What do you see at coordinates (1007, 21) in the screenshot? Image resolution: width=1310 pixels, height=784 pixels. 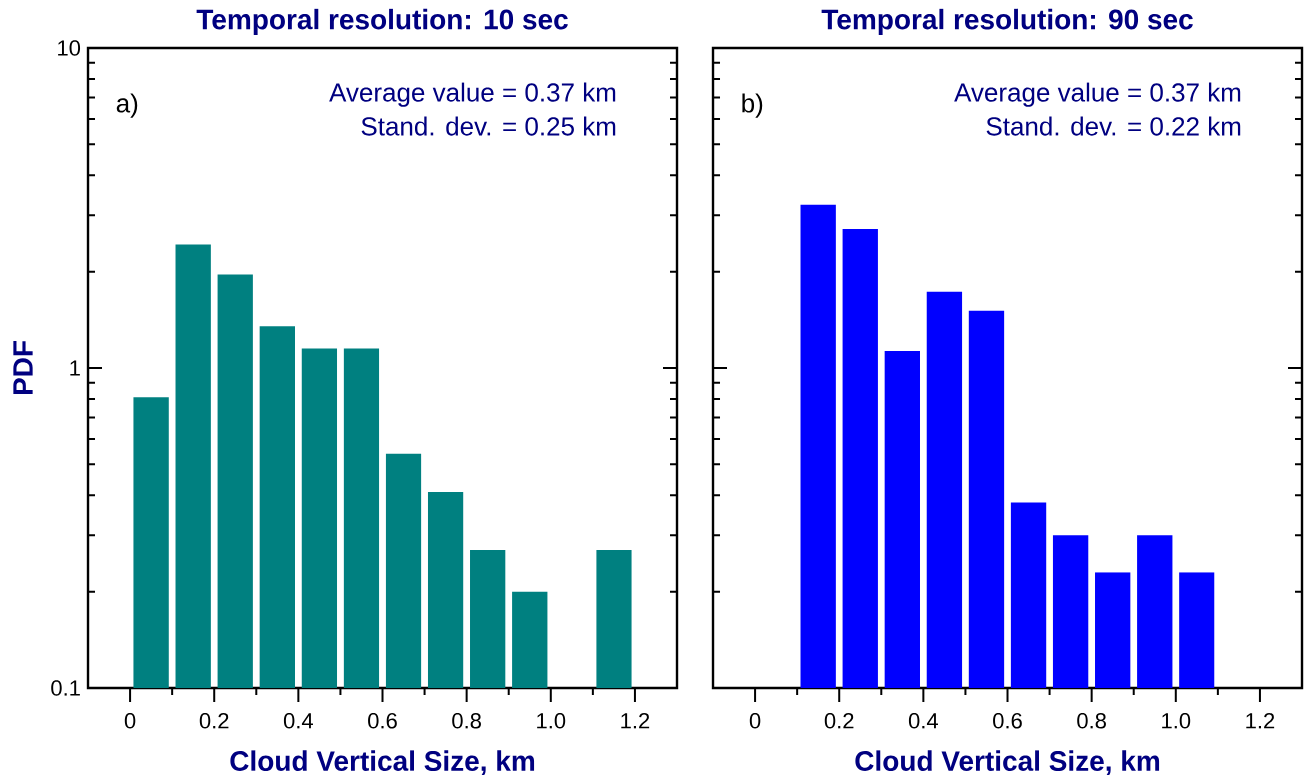 I see `chart-title: Temporal resolution: 90 sec` at bounding box center [1007, 21].